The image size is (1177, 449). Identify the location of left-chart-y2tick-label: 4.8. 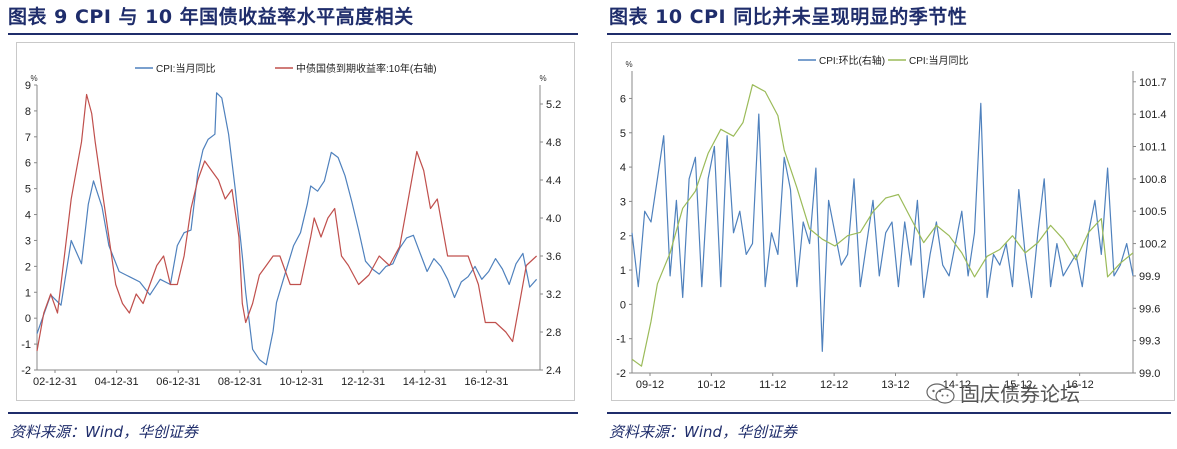
(553, 143).